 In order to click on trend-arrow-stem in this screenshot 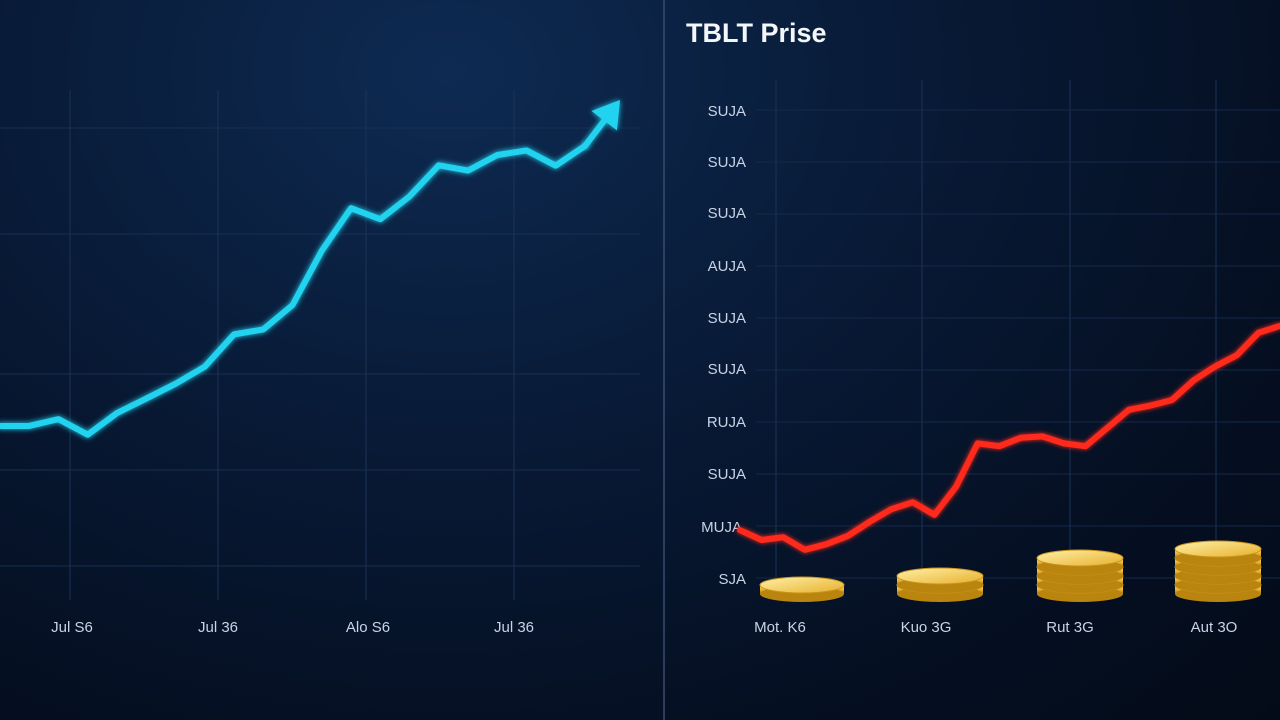, I will do `click(595, 133)`.